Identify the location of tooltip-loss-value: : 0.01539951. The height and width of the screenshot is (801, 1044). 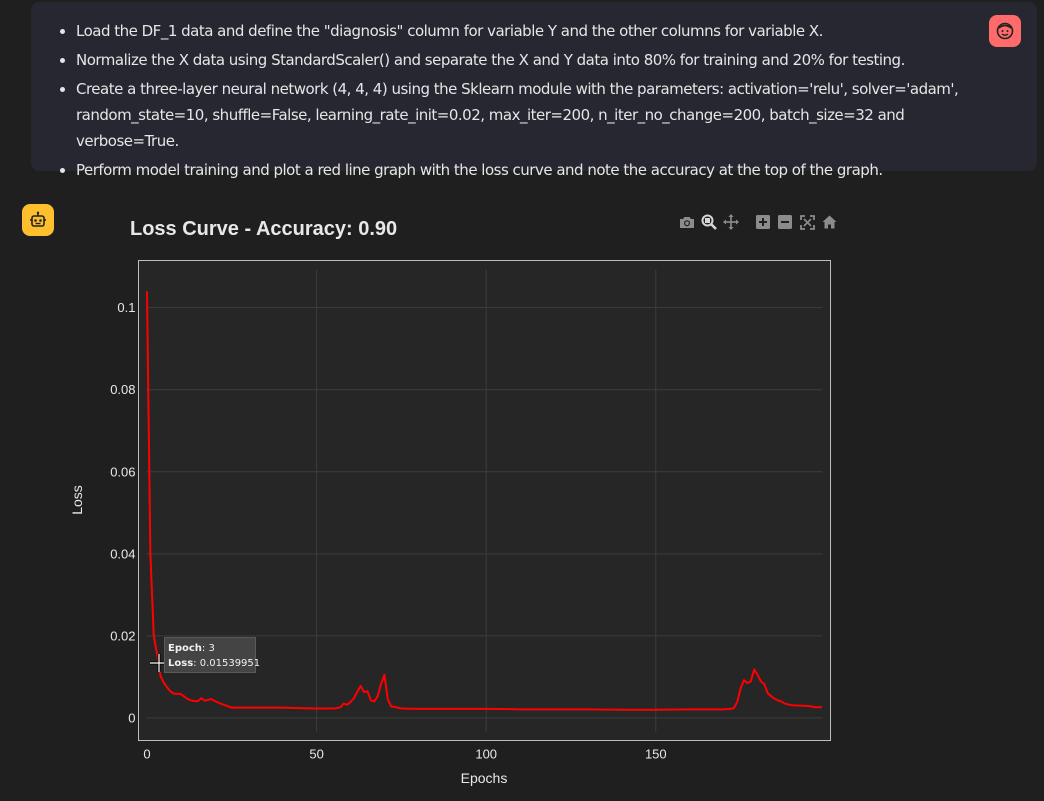
(227, 663).